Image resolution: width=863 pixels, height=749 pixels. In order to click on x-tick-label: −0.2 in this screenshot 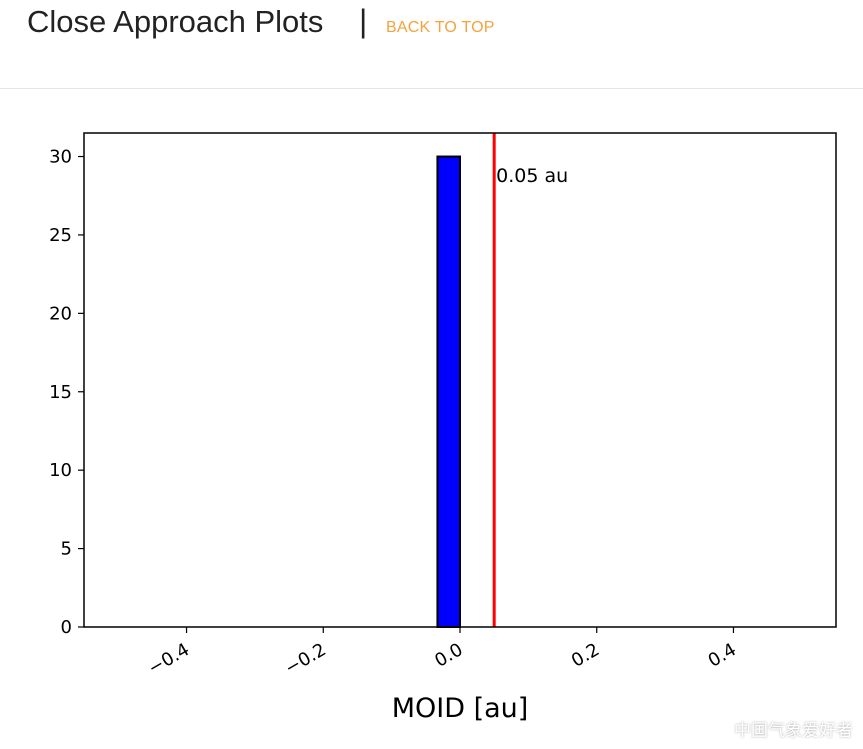, I will do `click(305, 659)`.